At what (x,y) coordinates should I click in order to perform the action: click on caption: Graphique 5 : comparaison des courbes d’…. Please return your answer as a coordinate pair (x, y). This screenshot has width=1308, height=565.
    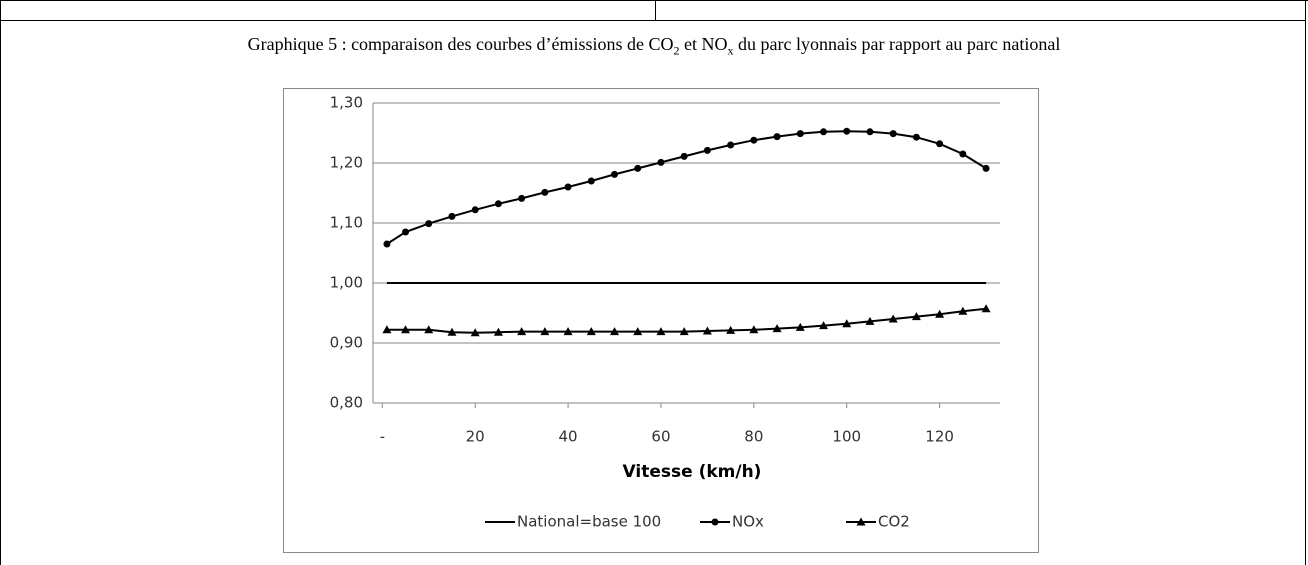
    Looking at the image, I should click on (654, 46).